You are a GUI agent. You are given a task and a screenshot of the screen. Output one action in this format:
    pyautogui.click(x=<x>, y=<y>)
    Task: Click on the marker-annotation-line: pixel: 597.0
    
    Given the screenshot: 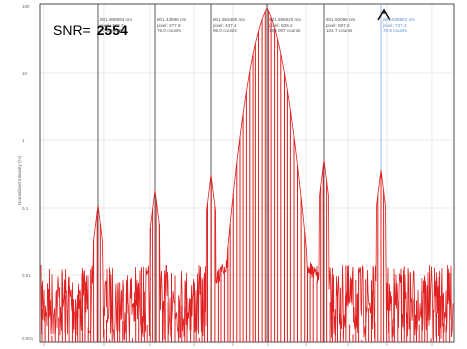 What is the action you would take?
    pyautogui.click(x=338, y=25)
    